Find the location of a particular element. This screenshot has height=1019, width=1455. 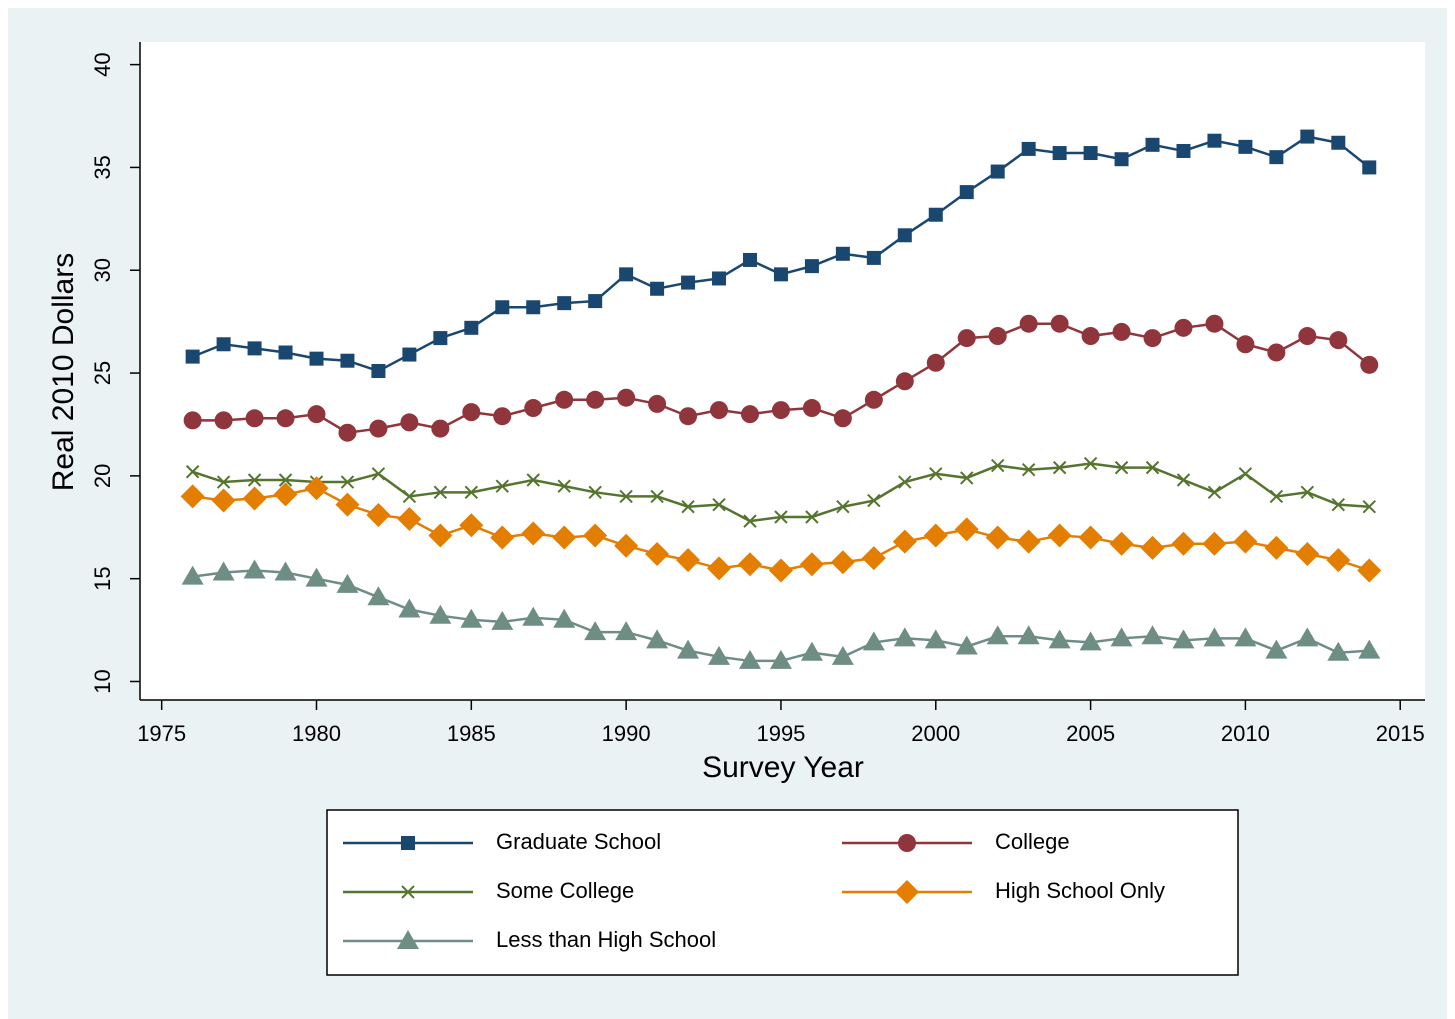

y-tick-label: 40 is located at coordinates (102, 64).